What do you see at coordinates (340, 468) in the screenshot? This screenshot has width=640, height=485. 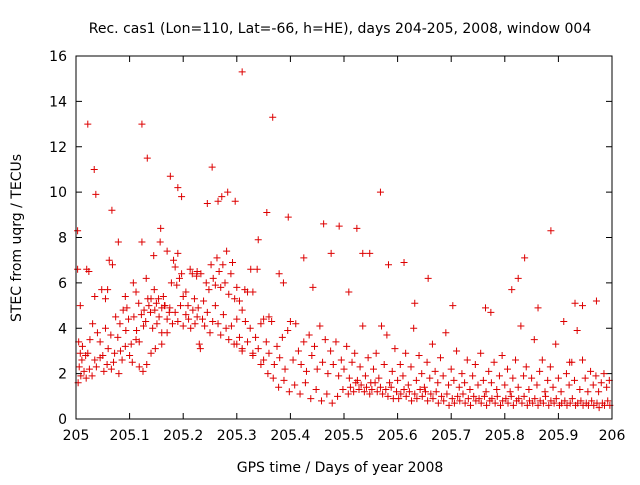 I see `x-axis-label: GPS time / Days of year 2008` at bounding box center [340, 468].